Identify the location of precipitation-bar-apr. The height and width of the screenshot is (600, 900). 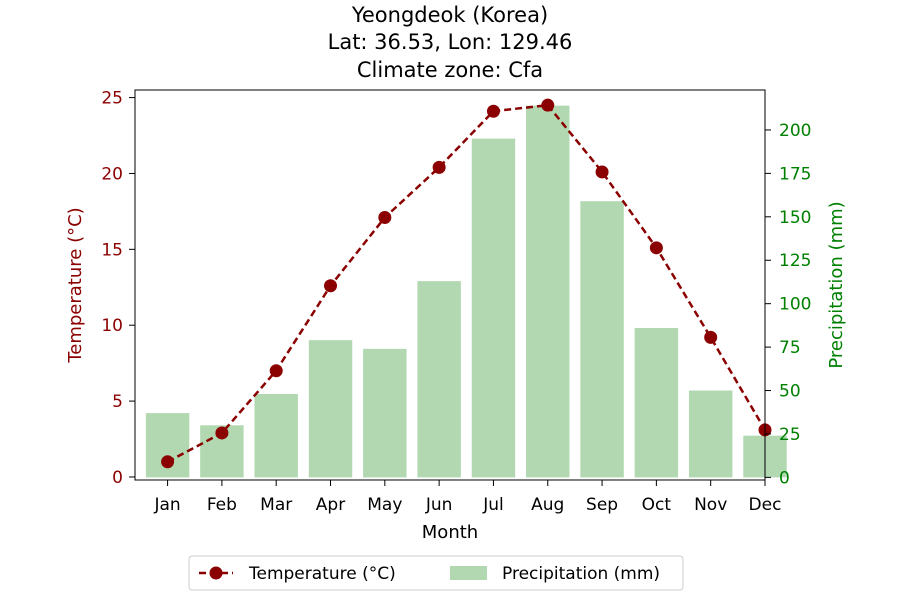
(330, 409).